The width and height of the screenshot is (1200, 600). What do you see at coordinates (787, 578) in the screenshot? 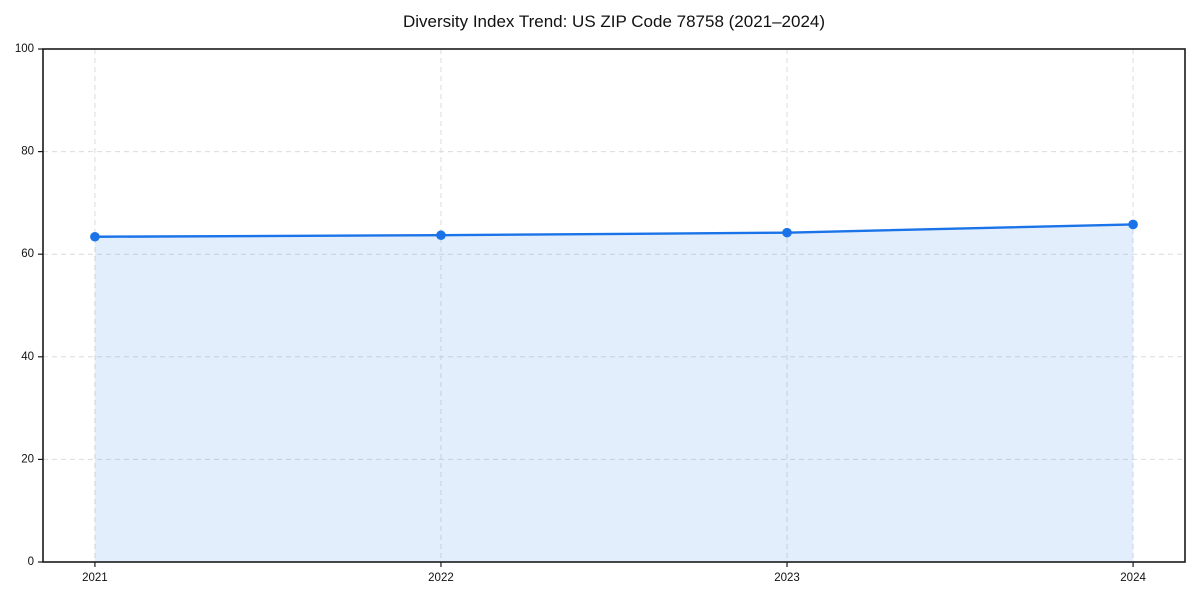
I see `x-tick-label: 2023` at bounding box center [787, 578].